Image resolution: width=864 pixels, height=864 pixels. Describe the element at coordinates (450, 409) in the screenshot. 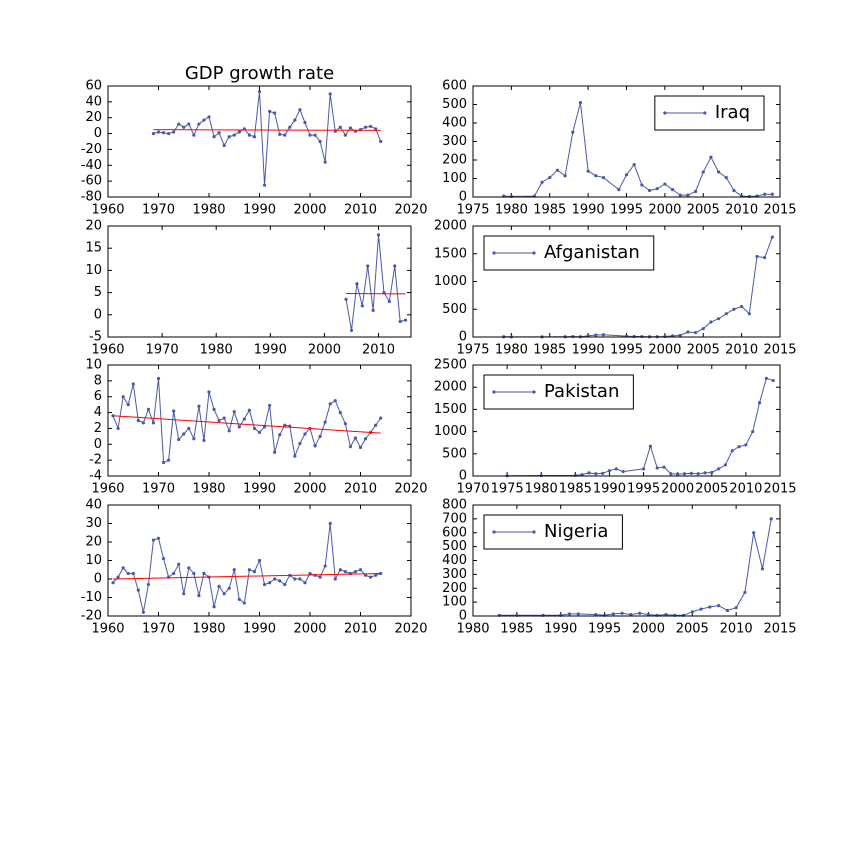

I see `y-tick-label: 1500` at that location.